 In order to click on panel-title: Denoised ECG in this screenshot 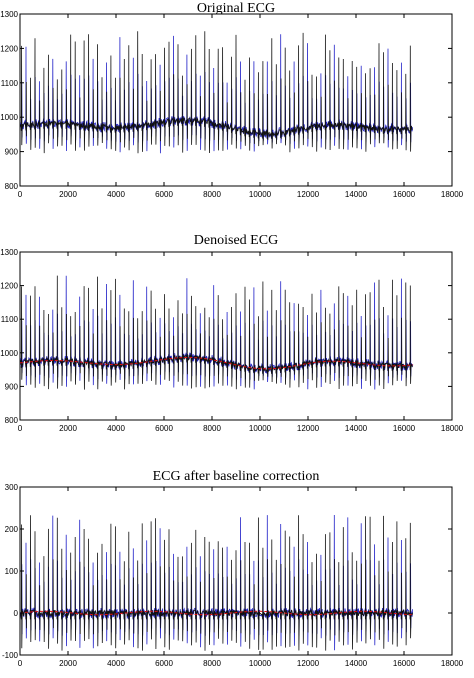, I will do `click(236, 240)`.